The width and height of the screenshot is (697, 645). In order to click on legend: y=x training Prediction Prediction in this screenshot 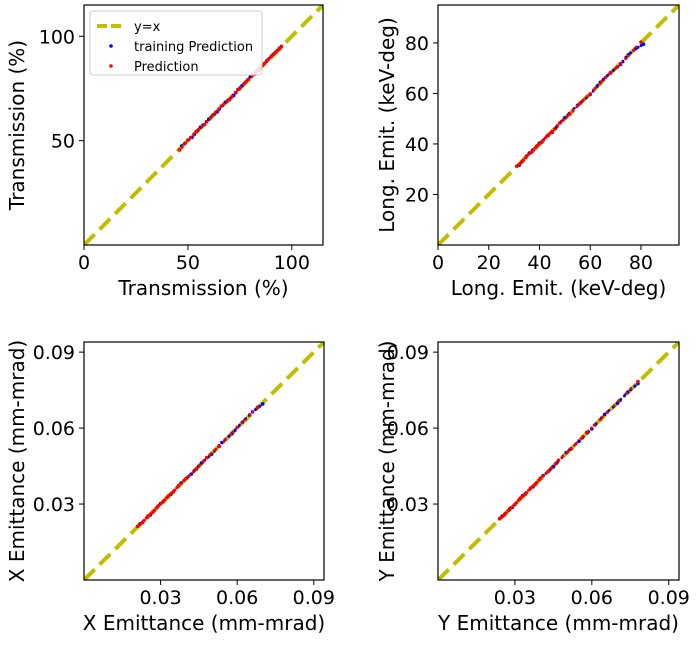, I will do `click(176, 43)`.